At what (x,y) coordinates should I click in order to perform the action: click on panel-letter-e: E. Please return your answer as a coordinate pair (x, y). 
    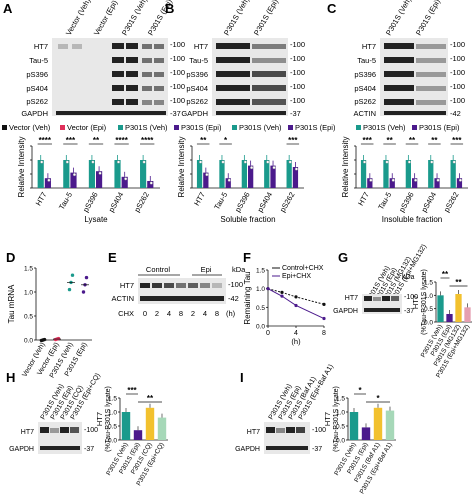
    Looking at the image, I should click on (112, 257).